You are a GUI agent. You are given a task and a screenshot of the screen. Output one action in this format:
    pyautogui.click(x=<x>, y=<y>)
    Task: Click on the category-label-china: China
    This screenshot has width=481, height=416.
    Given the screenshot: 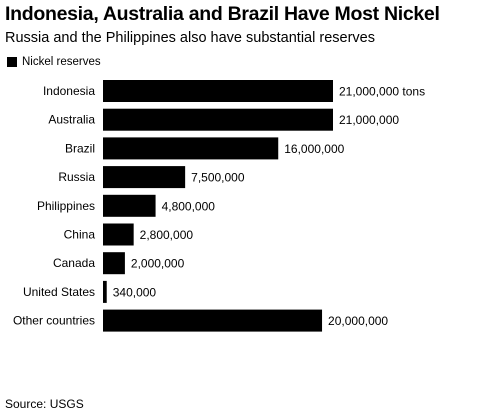 What is the action you would take?
    pyautogui.click(x=80, y=235)
    